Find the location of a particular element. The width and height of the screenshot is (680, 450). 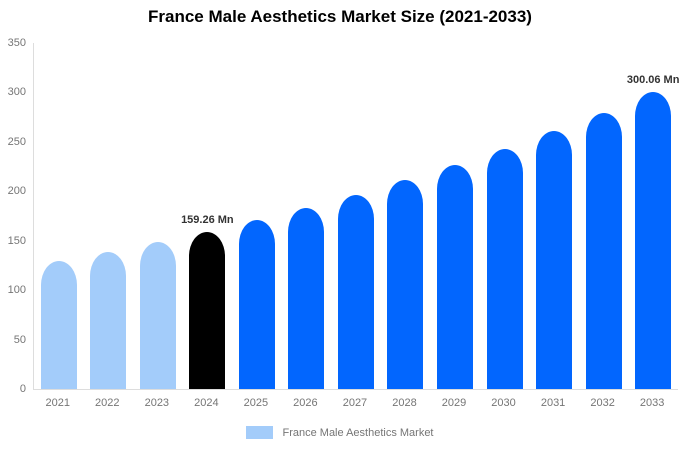

y-tick-150: 150 is located at coordinates (16, 240).